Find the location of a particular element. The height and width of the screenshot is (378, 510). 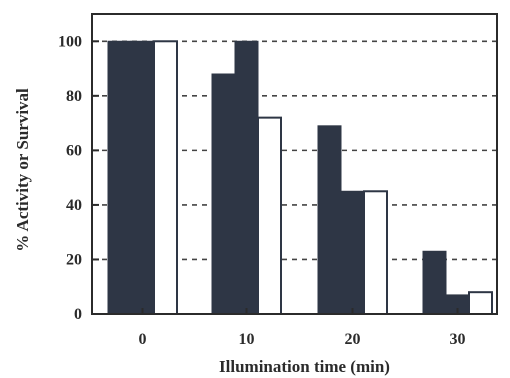

x-tick-label: 30 is located at coordinates (458, 339).